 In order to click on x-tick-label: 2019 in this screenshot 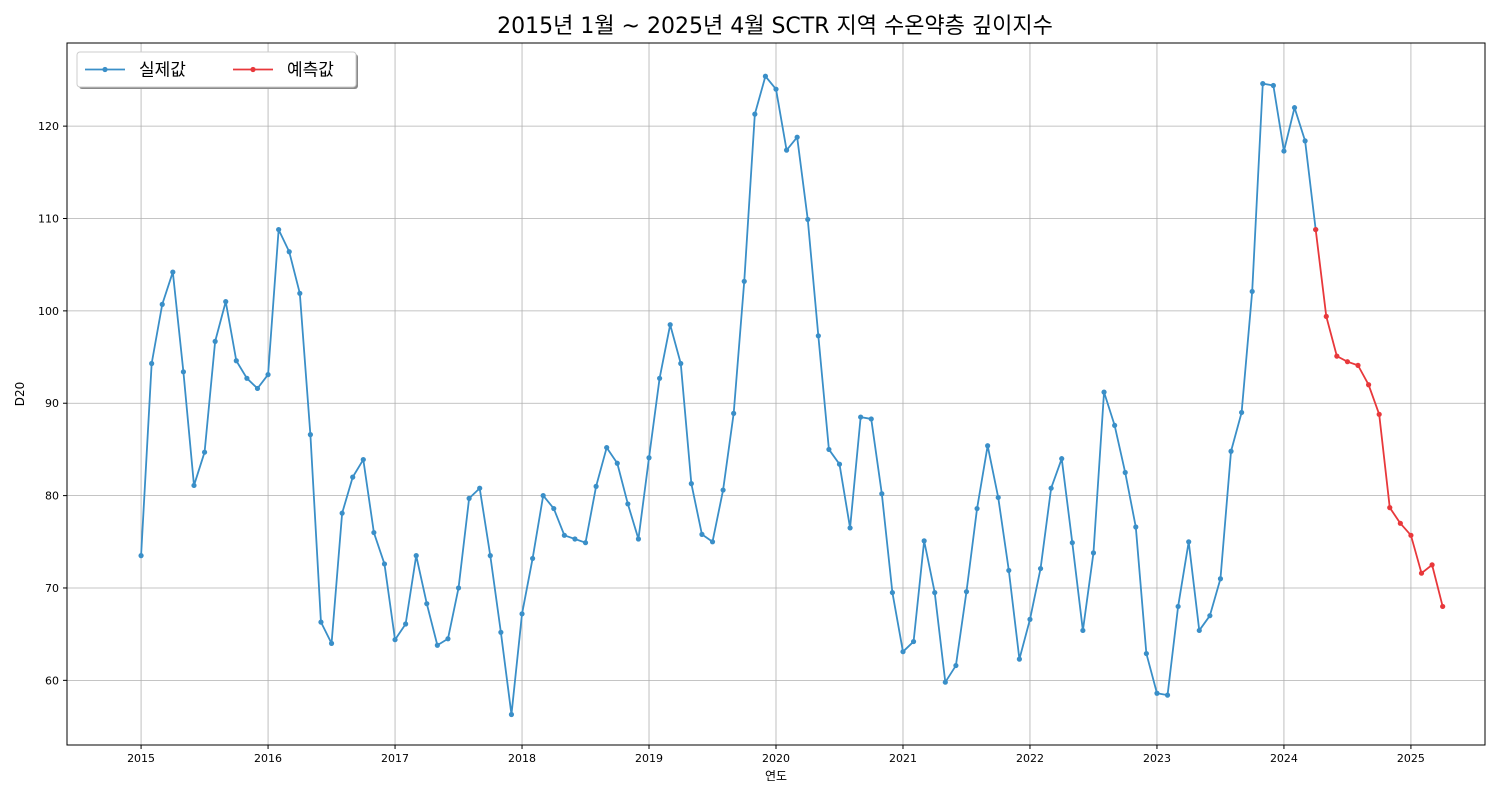, I will do `click(649, 758)`.